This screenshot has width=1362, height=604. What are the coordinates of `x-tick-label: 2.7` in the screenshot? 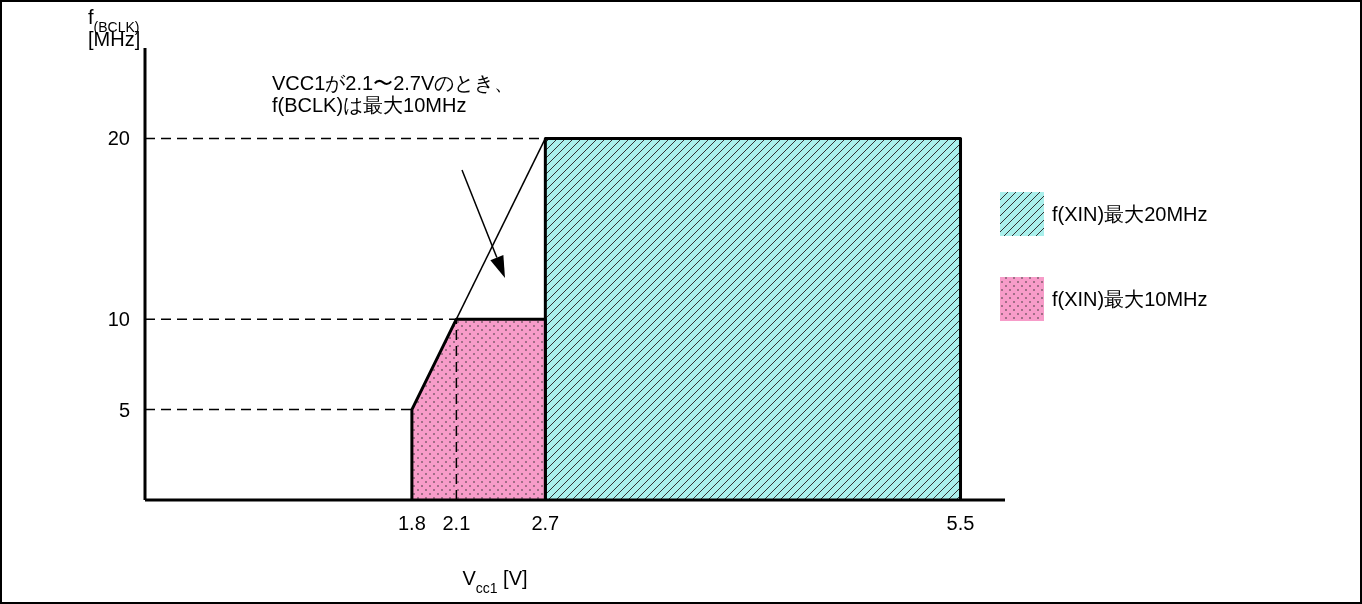 It's located at (545, 523).